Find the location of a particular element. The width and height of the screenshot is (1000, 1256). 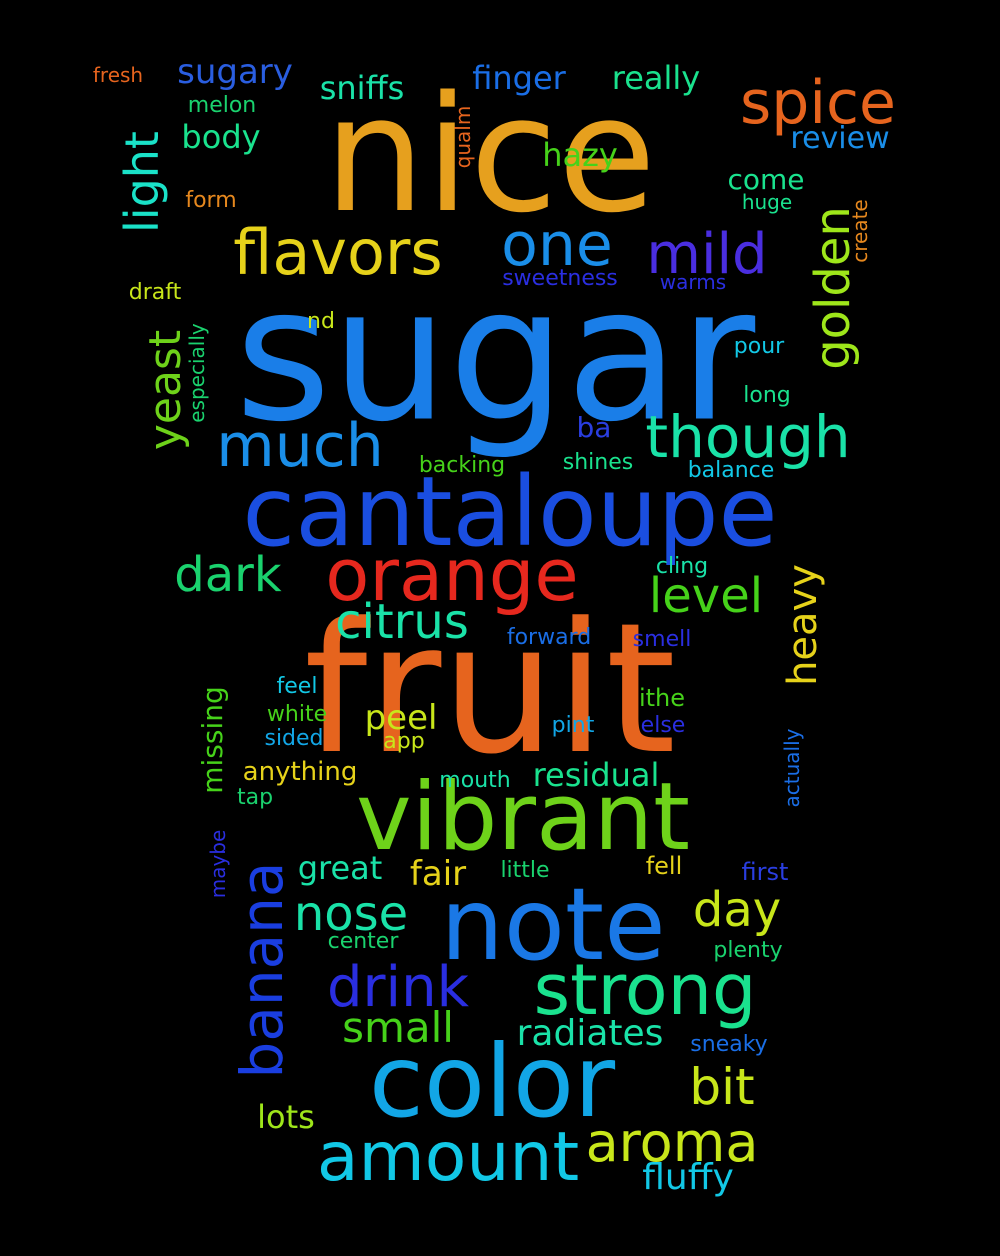

word-amount: amount is located at coordinates (448, 1157).